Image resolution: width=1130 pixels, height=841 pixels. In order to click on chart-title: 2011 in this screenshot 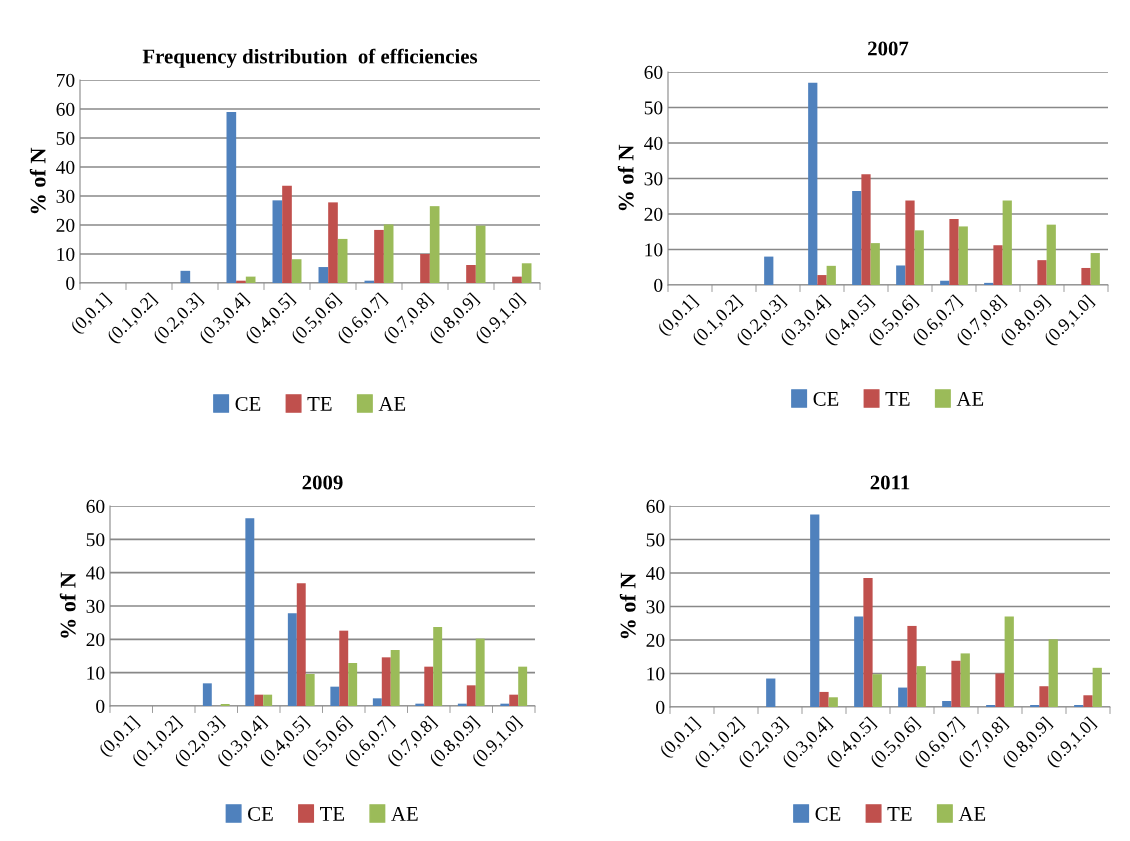, I will do `click(890, 482)`.